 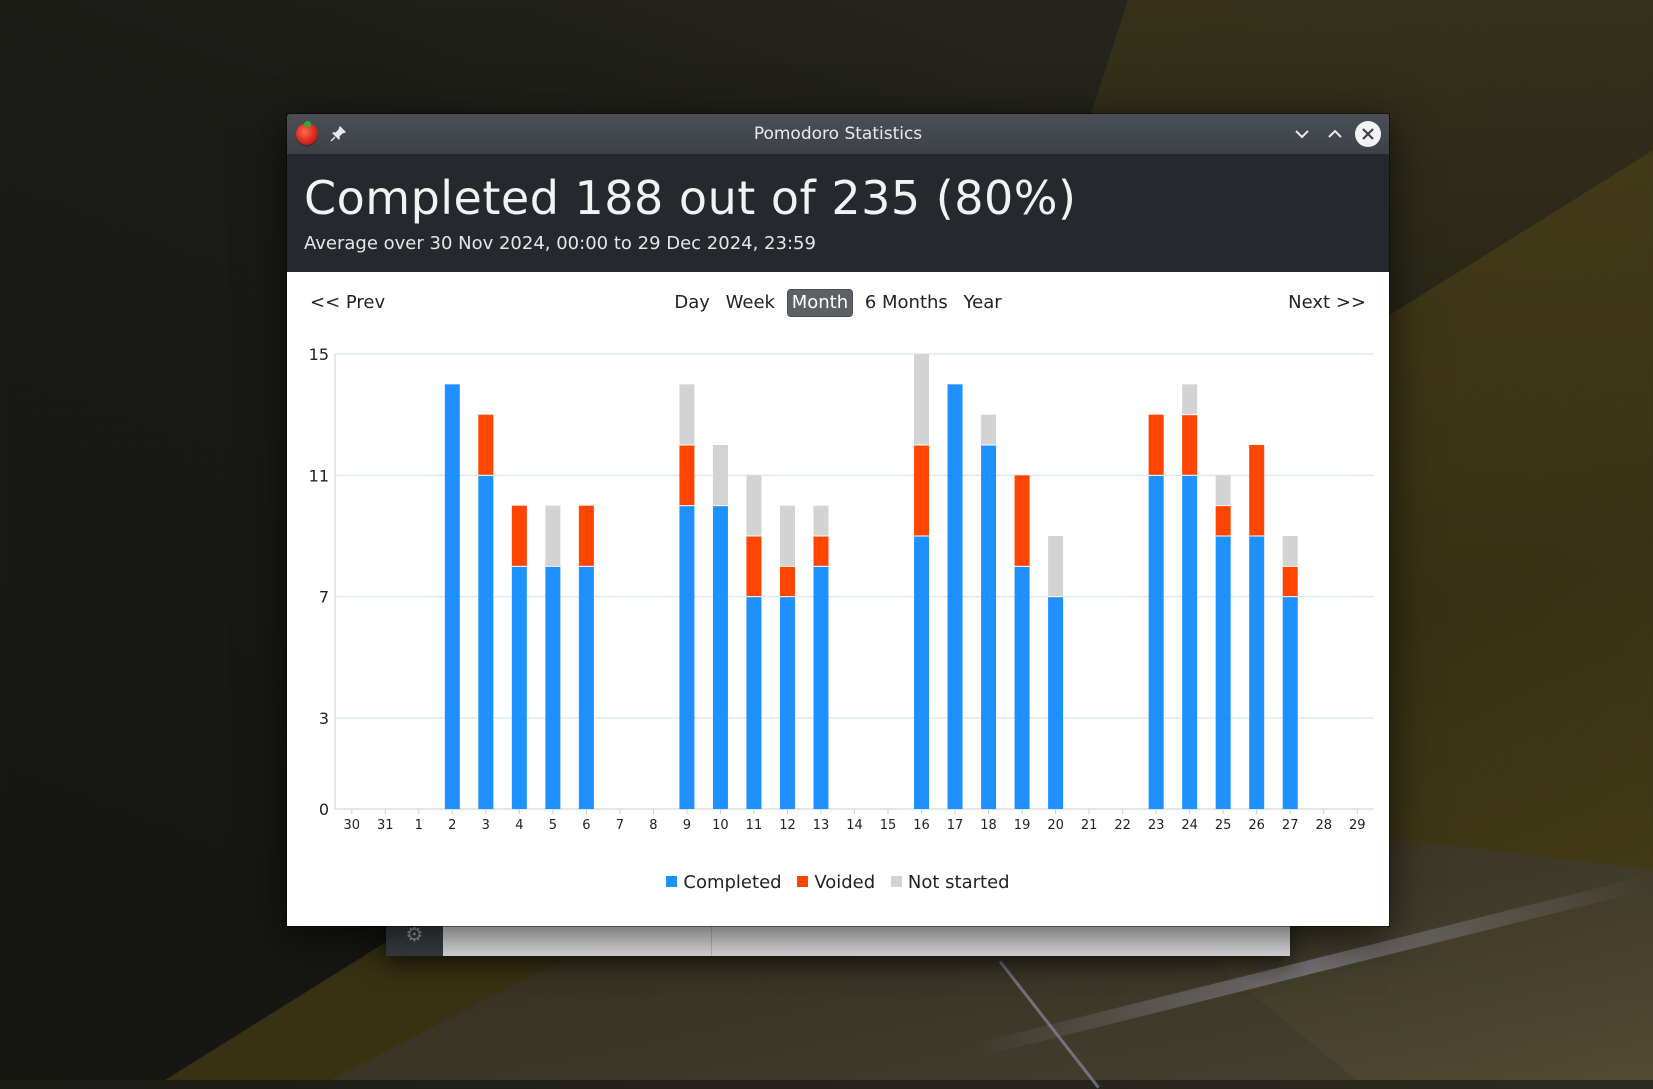 I want to click on pane-divider, so click(x=711, y=933).